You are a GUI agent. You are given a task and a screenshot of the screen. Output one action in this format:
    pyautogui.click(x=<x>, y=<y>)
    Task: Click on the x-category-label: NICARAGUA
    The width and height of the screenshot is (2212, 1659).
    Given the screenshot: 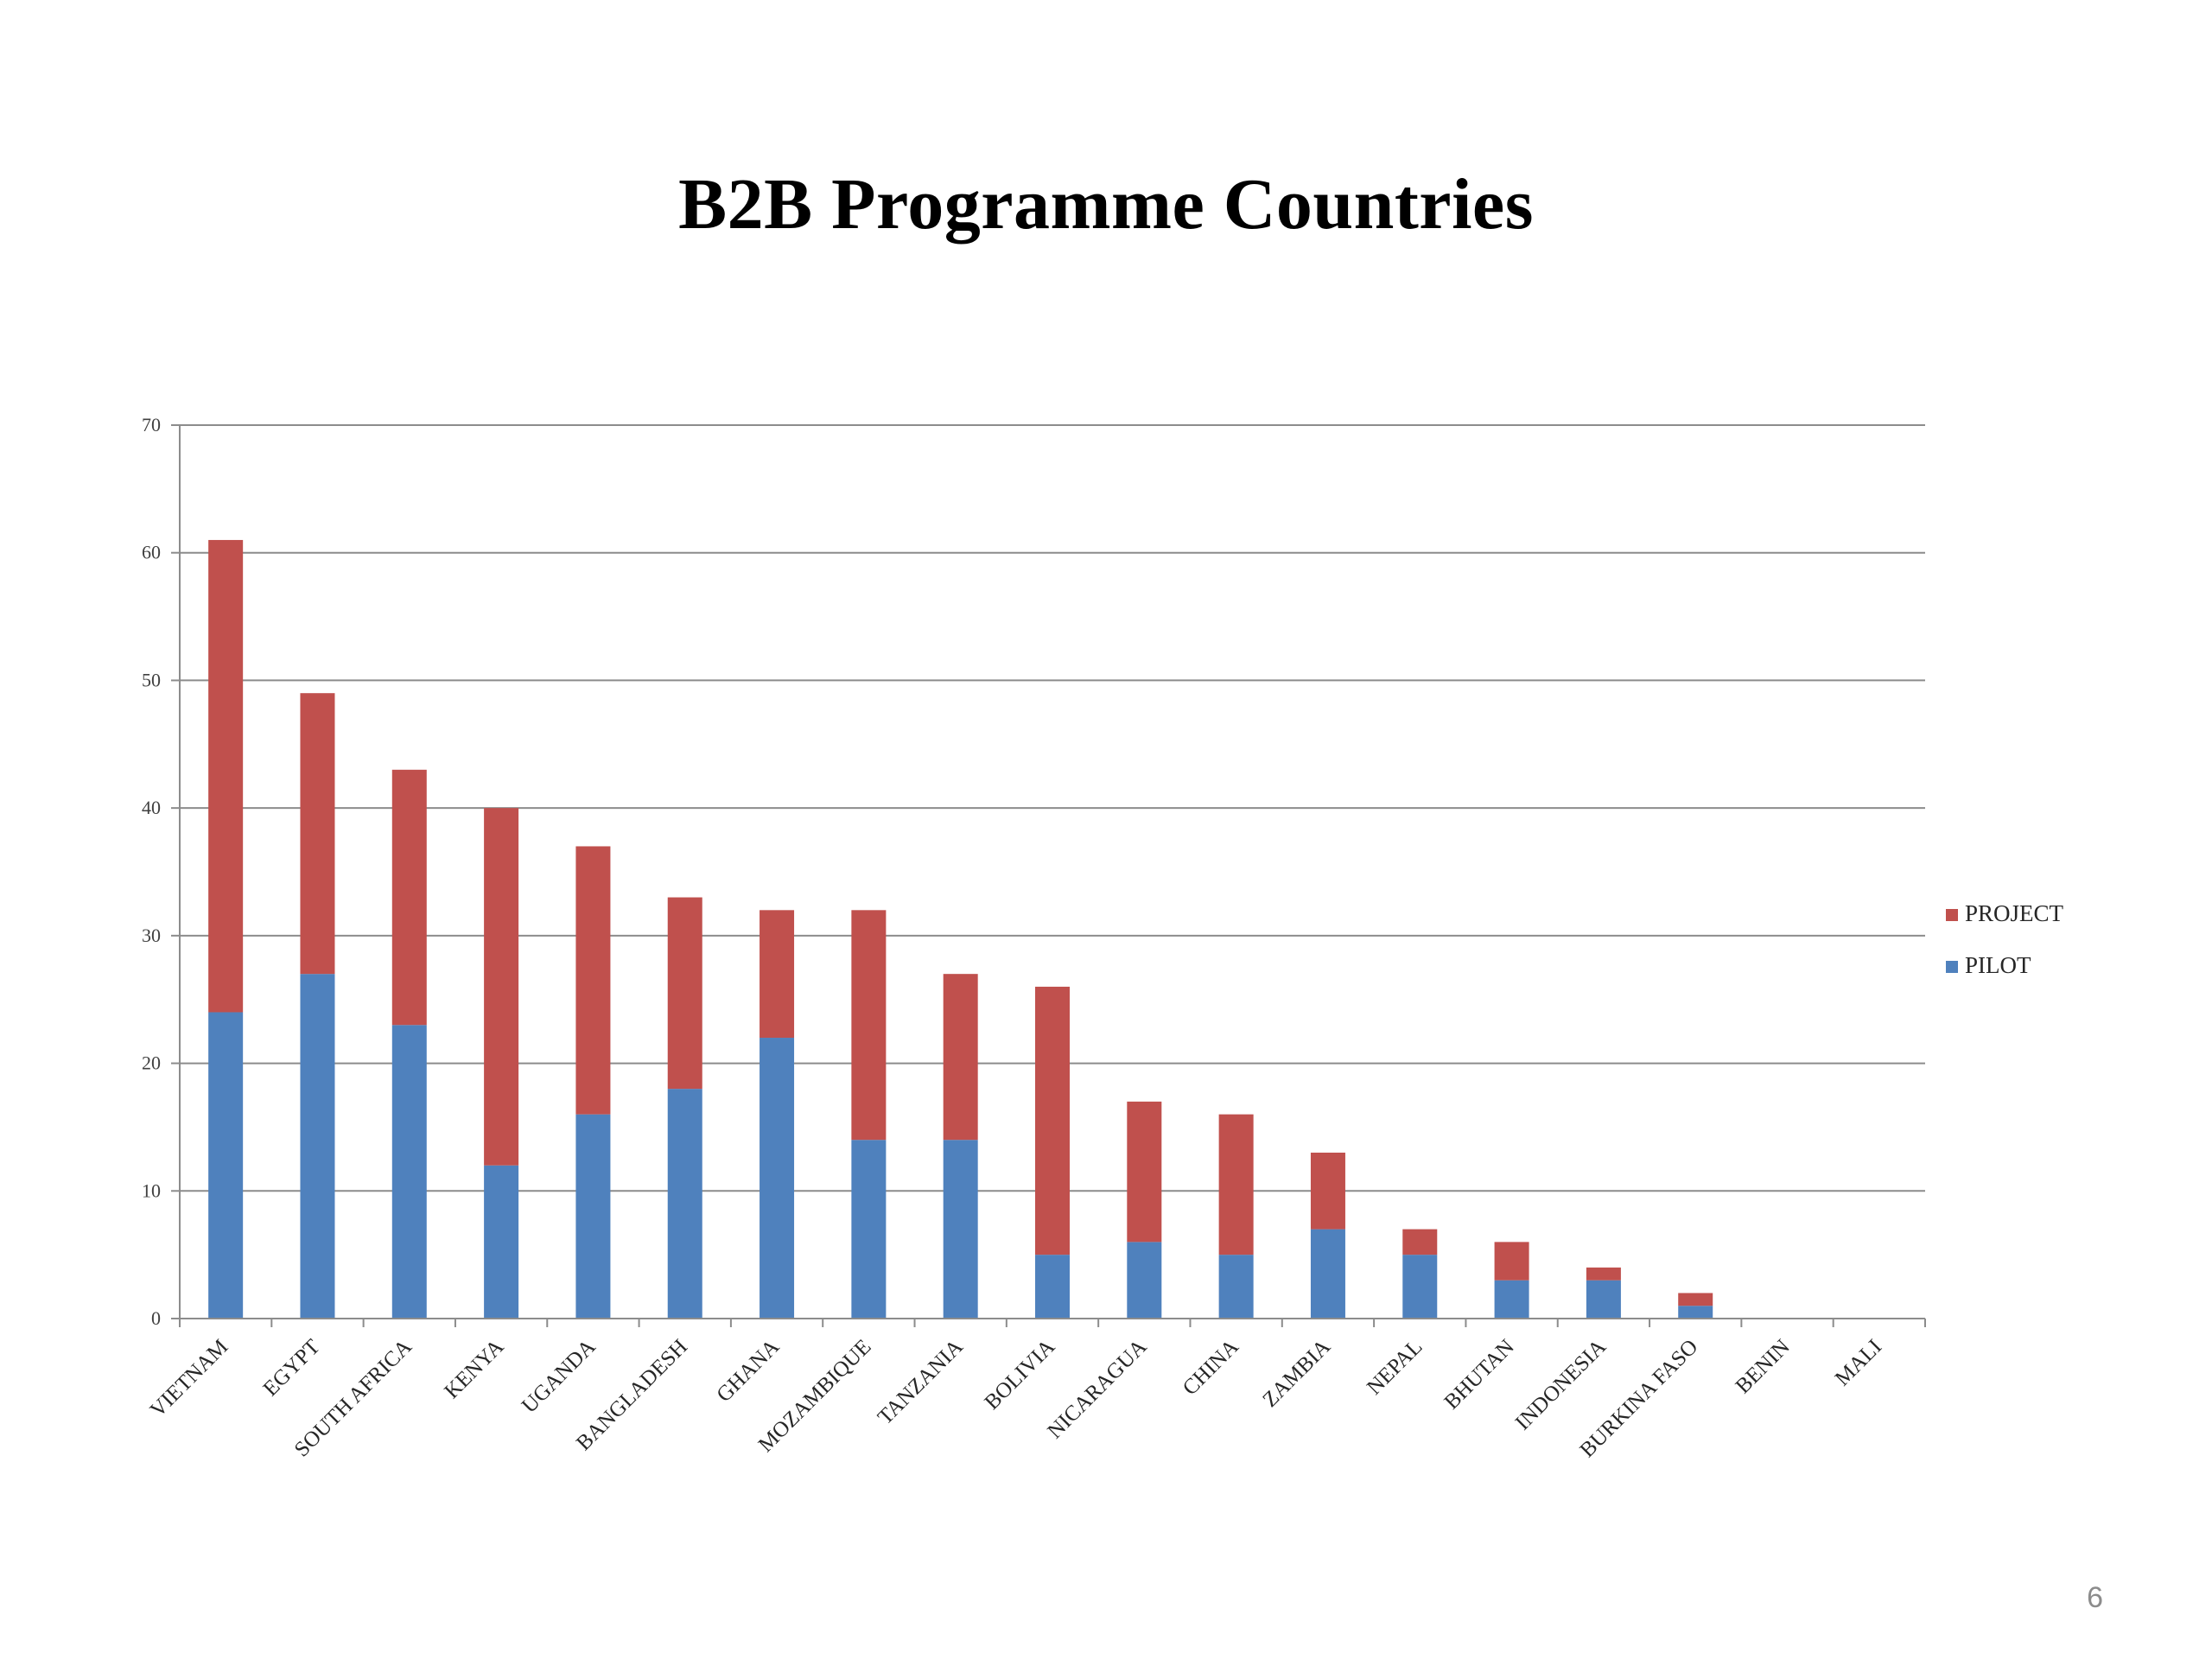 What is the action you would take?
    pyautogui.click(x=1097, y=1389)
    